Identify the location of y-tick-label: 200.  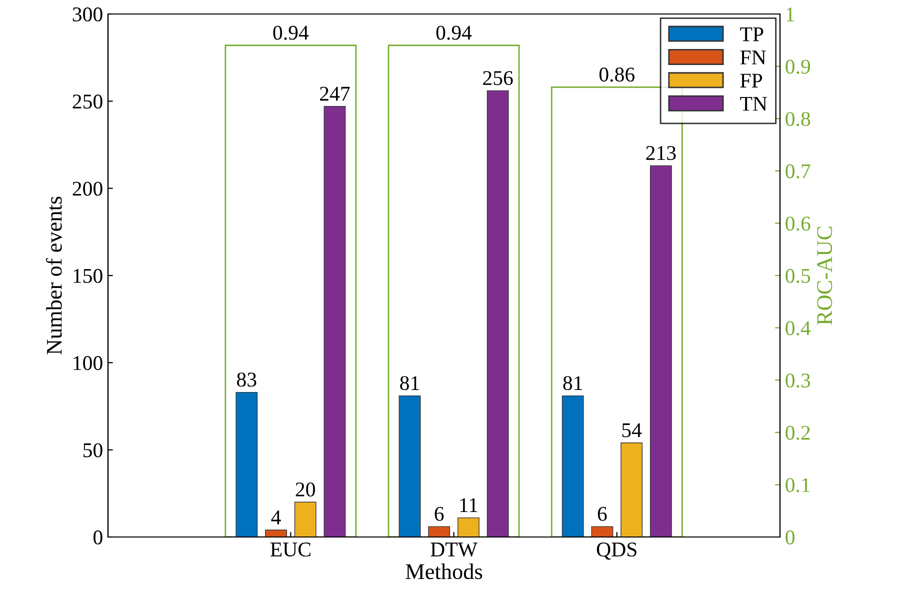
(87, 189).